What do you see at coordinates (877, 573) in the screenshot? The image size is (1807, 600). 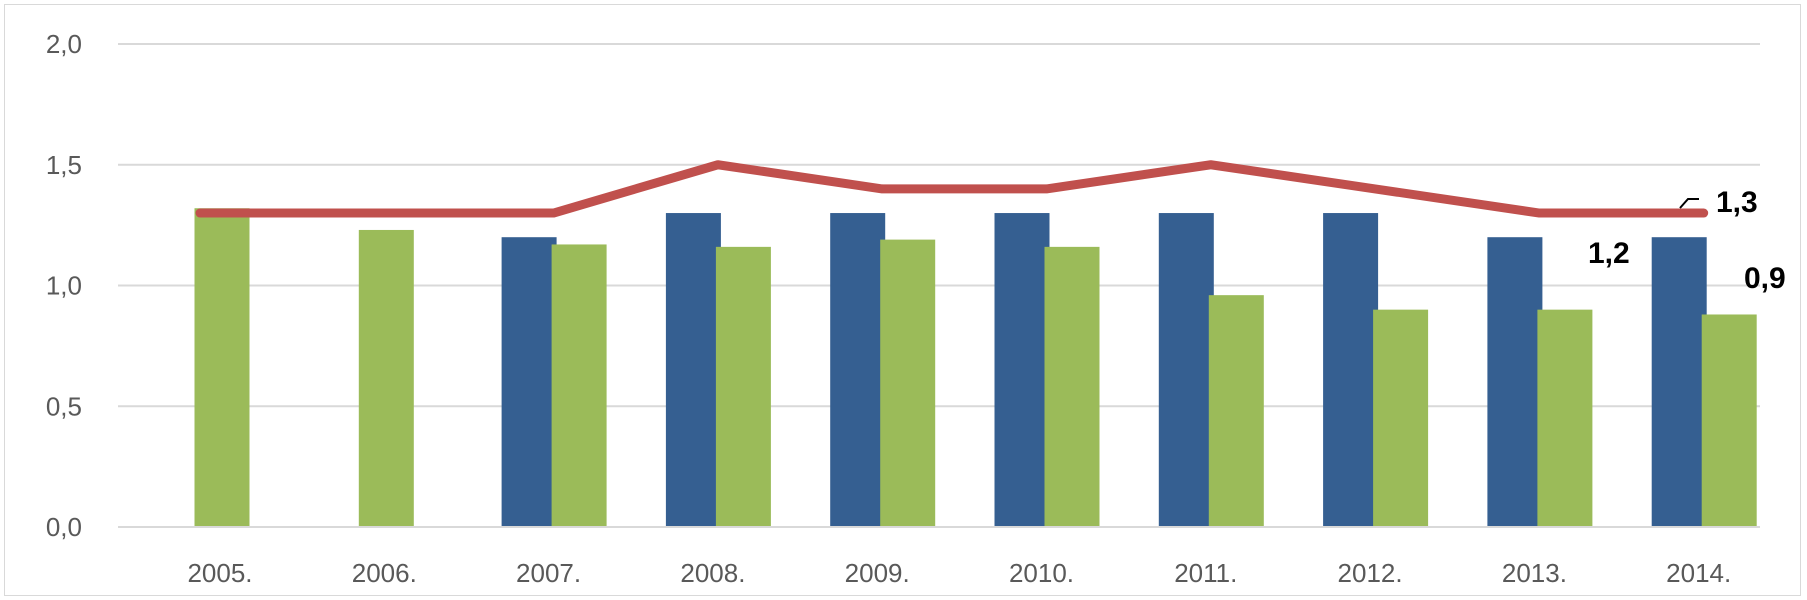 I see `x-tick-label: 2009.` at bounding box center [877, 573].